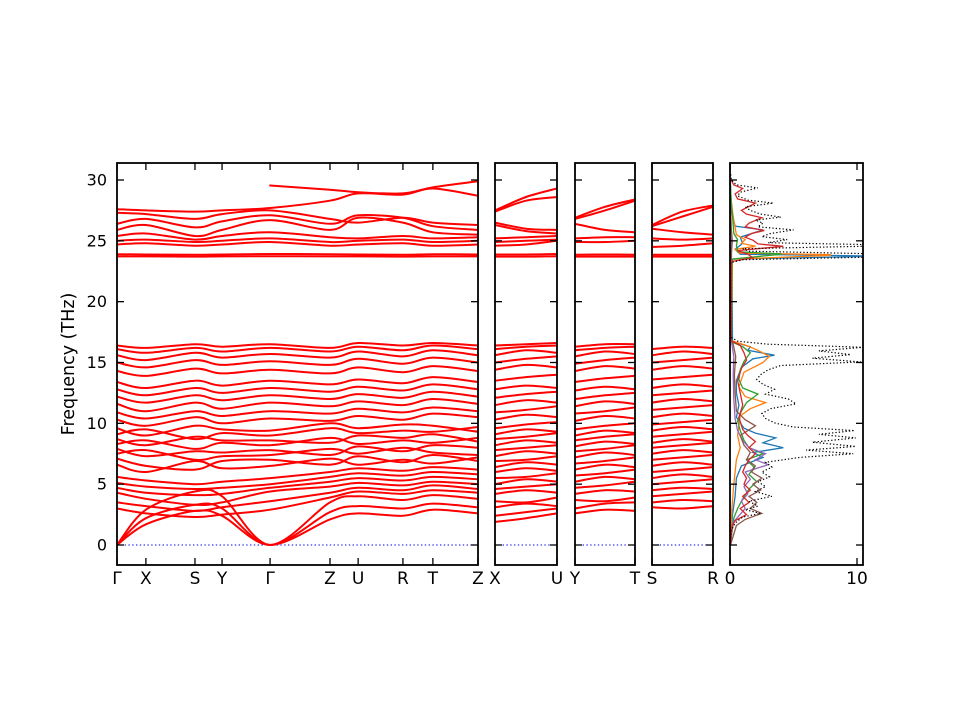 The height and width of the screenshot is (720, 960). What do you see at coordinates (330, 579) in the screenshot?
I see `kpoint-label: Z` at bounding box center [330, 579].